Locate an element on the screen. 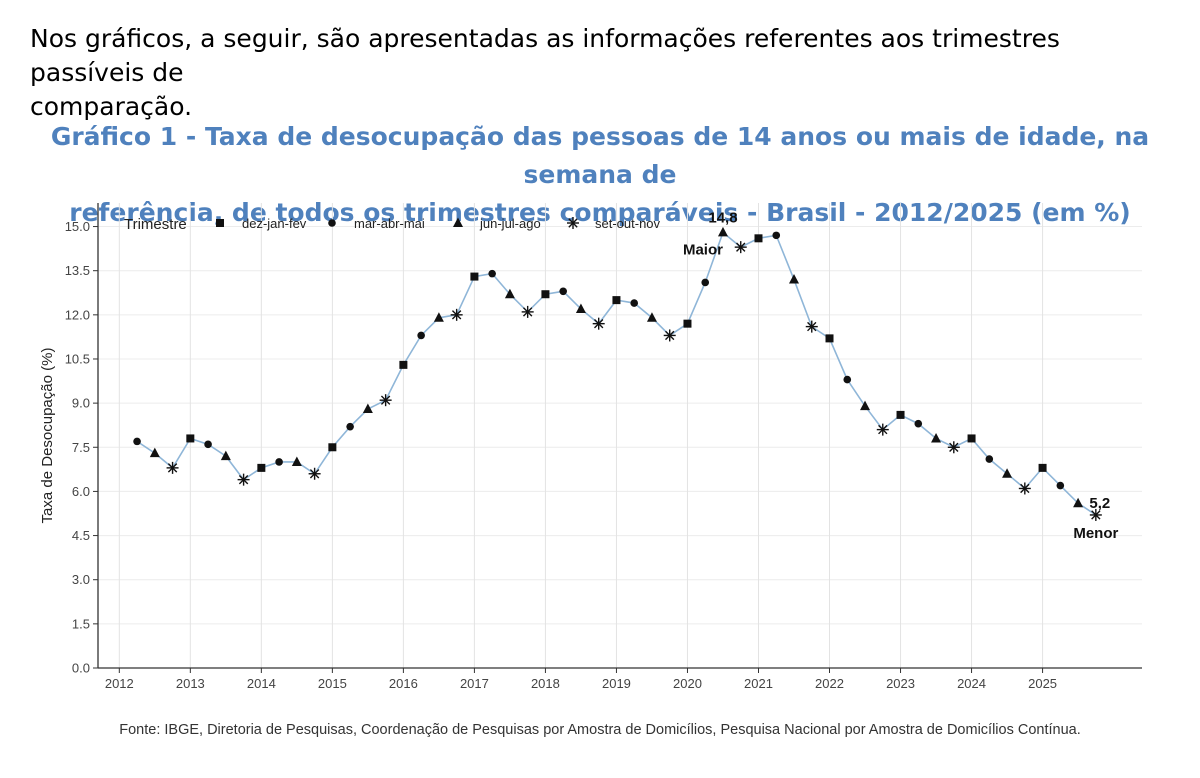  legend-label: jun-jul-ago is located at coordinates (510, 223).